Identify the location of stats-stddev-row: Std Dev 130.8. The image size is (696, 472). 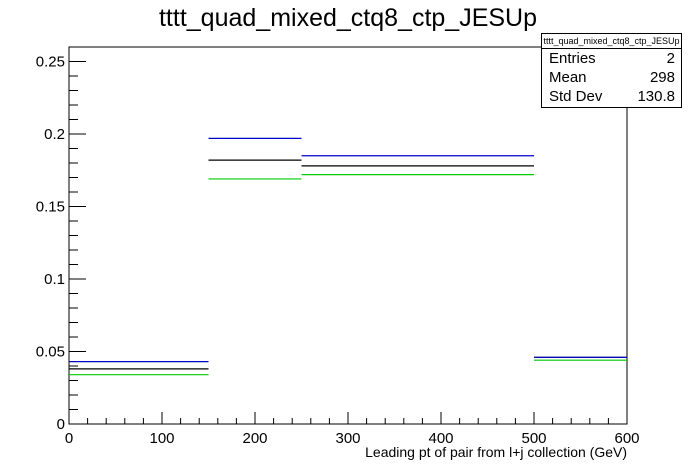
(611, 96).